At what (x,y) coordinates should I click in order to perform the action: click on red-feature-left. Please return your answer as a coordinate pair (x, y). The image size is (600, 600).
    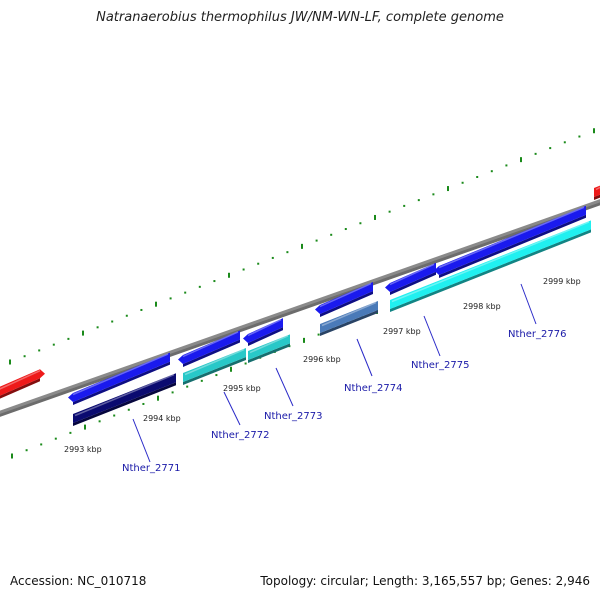
    Looking at the image, I should click on (22, 384).